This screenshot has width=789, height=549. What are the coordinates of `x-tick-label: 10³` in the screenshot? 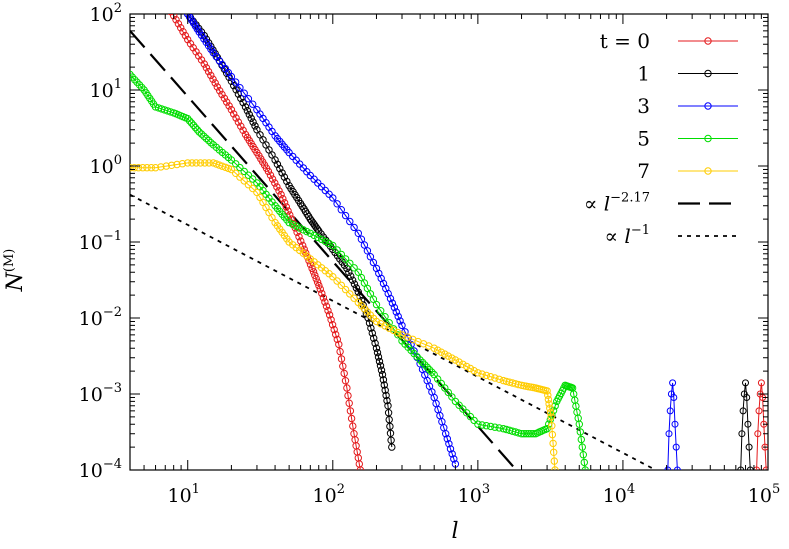 It's located at (474, 494).